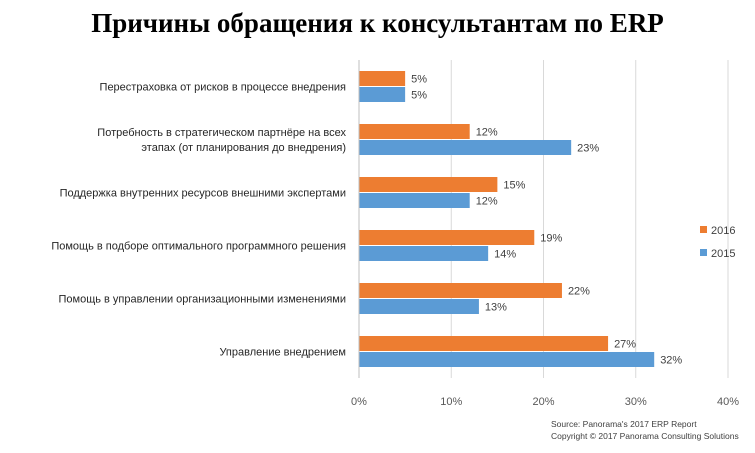 The height and width of the screenshot is (453, 755). What do you see at coordinates (451, 402) in the screenshot?
I see `x-tick-label: 10%` at bounding box center [451, 402].